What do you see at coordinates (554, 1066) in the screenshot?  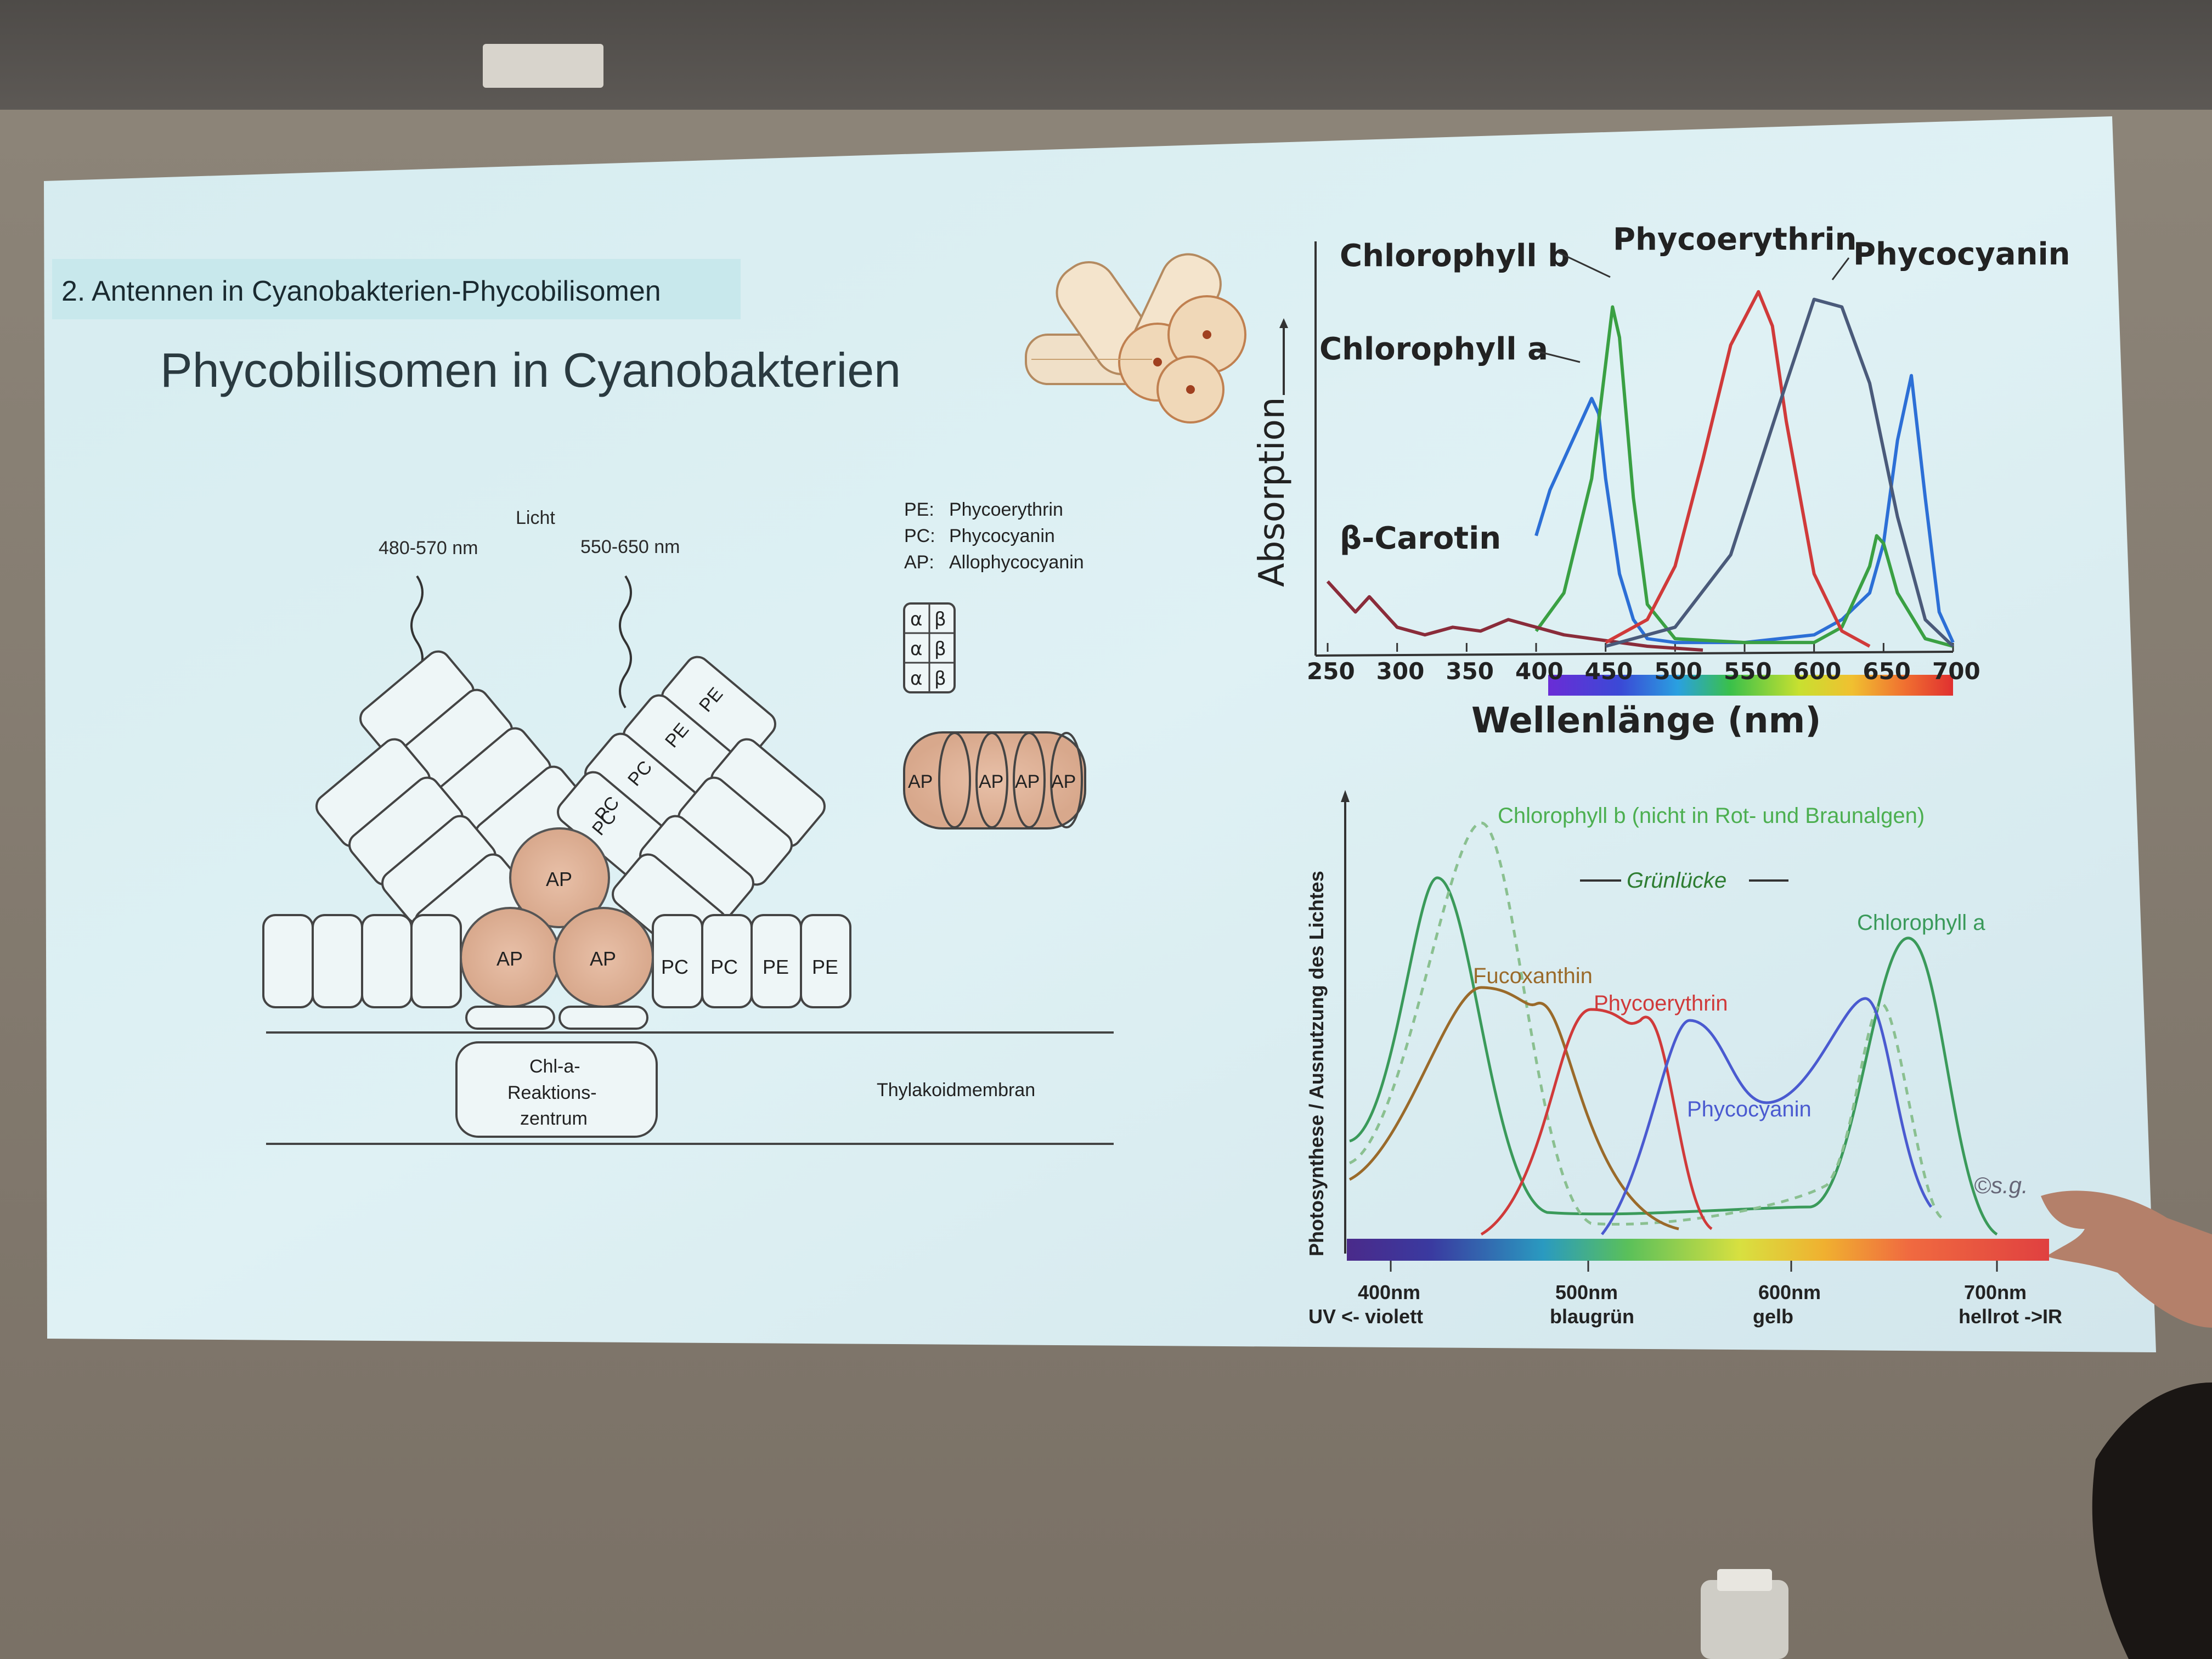 I see `reaction-center-line: Chl-a-` at bounding box center [554, 1066].